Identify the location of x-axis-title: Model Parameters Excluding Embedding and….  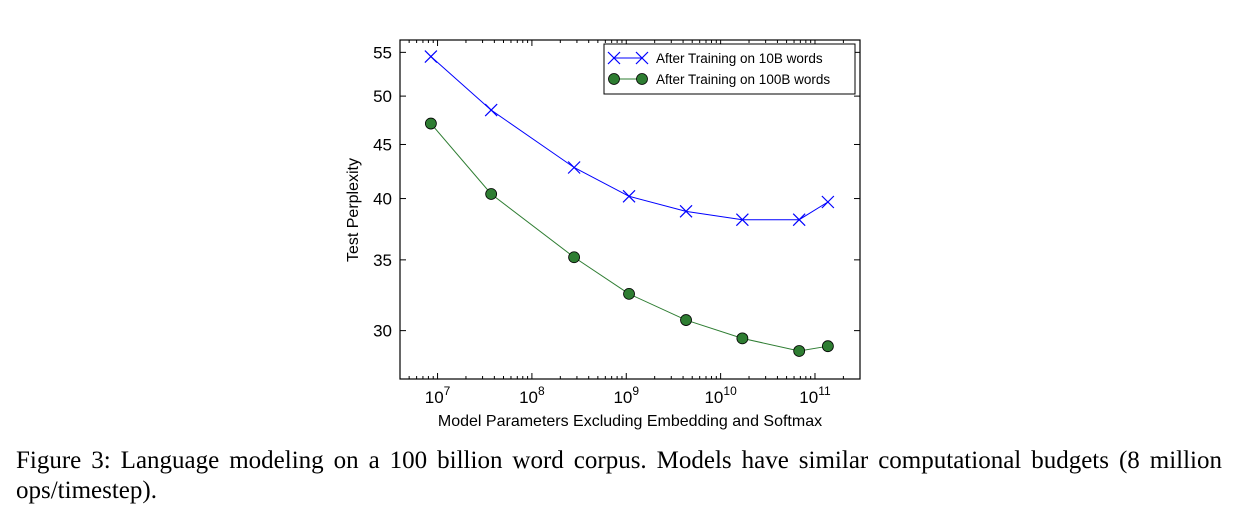
(630, 421).